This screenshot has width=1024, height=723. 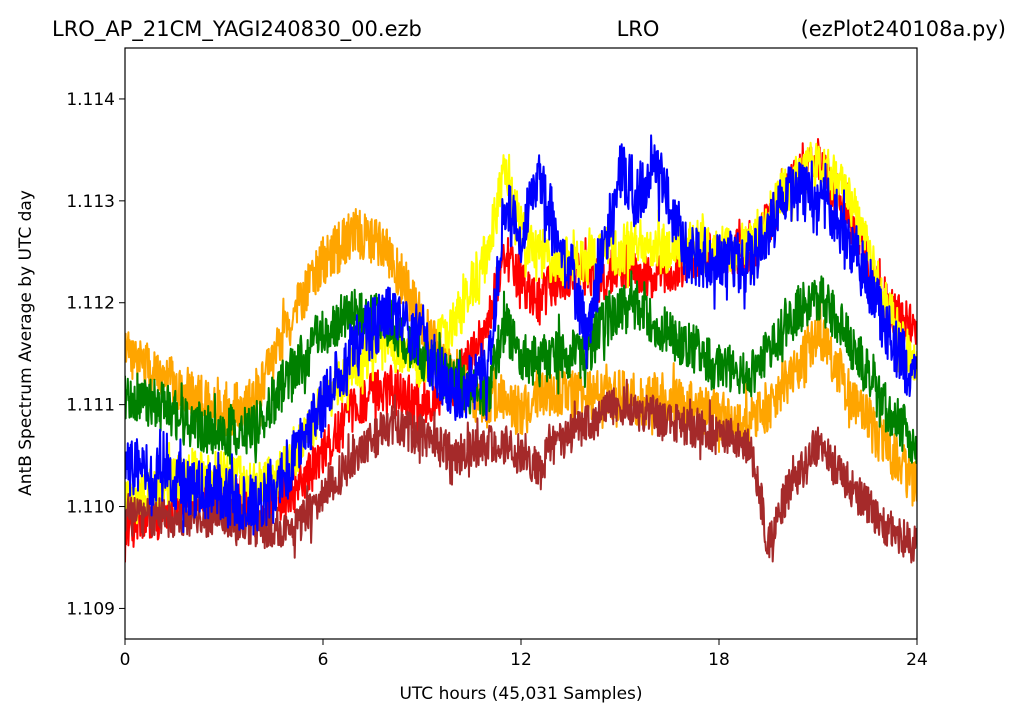 I want to click on header-right: (ezPlot240108a.py), so click(x=903, y=29).